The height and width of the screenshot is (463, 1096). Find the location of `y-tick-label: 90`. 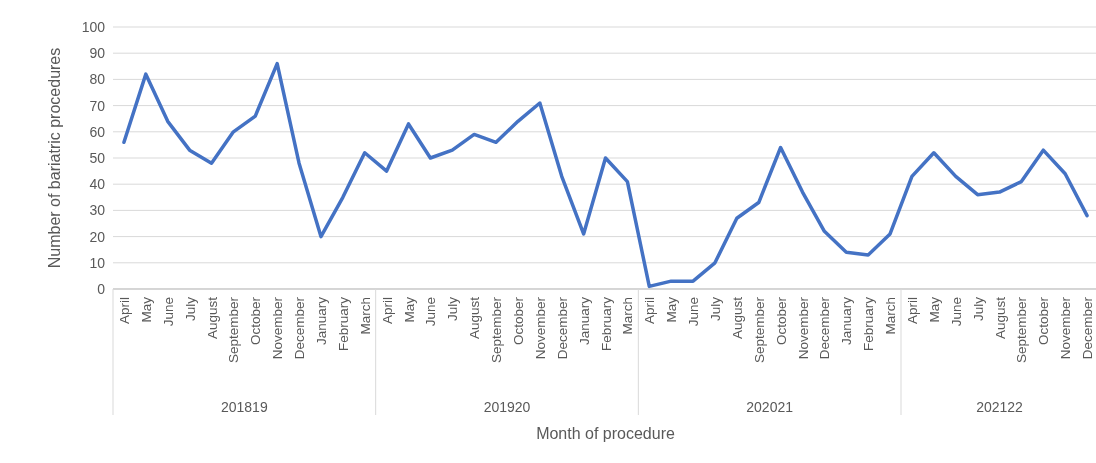

y-tick-label: 90 is located at coordinates (97, 53).